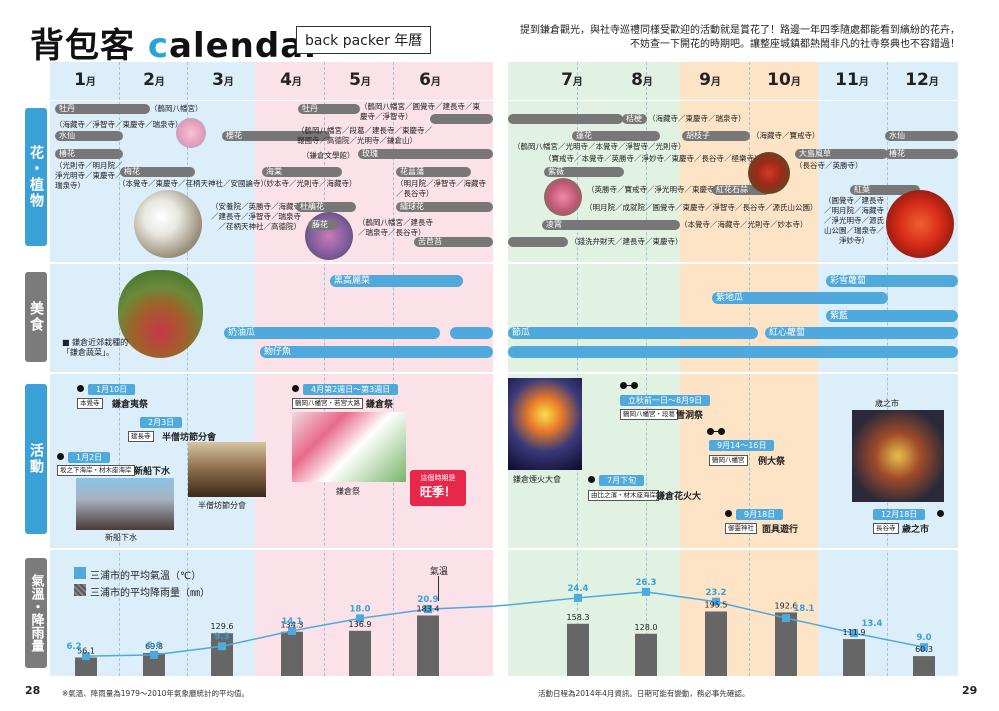  Describe the element at coordinates (716, 604) in the screenshot. I see `rain-value-label: 195.5` at that location.